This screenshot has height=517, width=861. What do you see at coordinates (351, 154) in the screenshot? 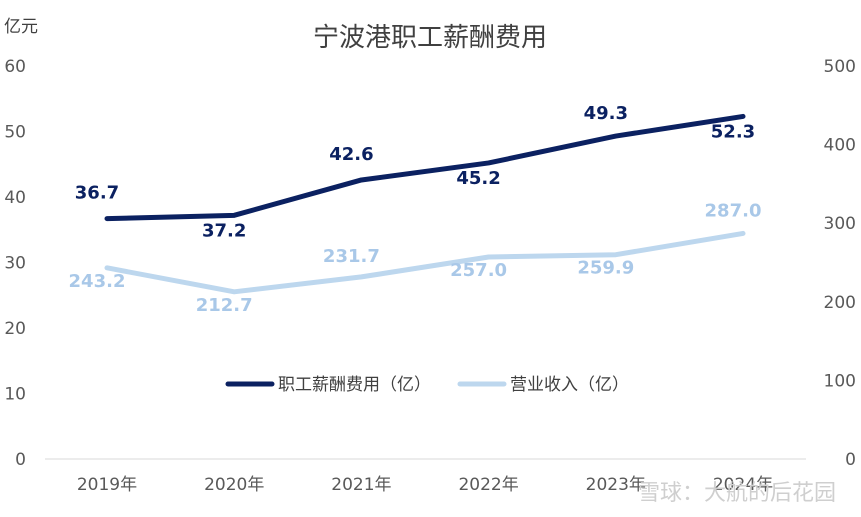
I see `data-label: 42.6` at bounding box center [351, 154].